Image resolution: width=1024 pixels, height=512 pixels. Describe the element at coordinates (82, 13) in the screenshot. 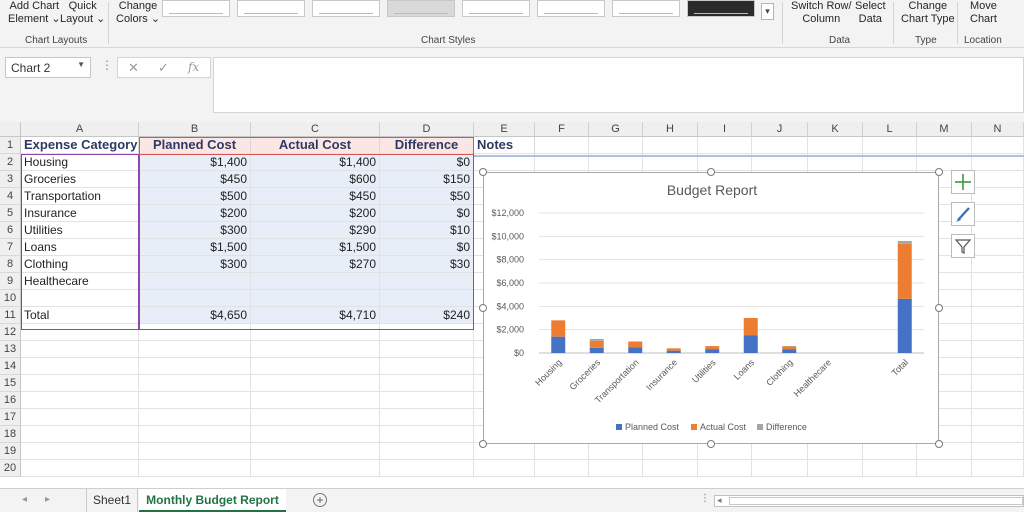

I see `quick-layout-button: Quick Layout ⌄` at that location.